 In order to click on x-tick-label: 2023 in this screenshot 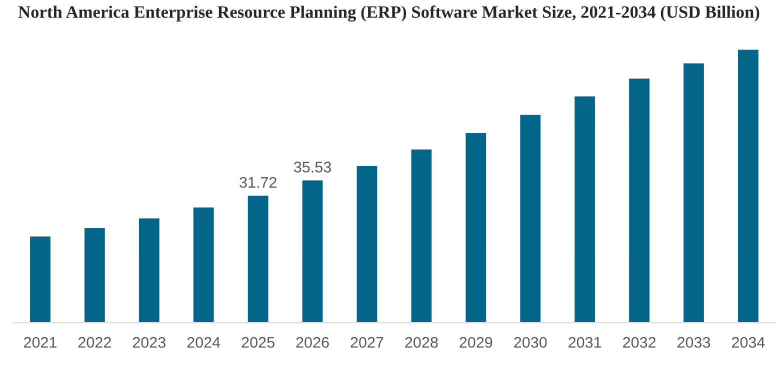, I will do `click(149, 342)`.